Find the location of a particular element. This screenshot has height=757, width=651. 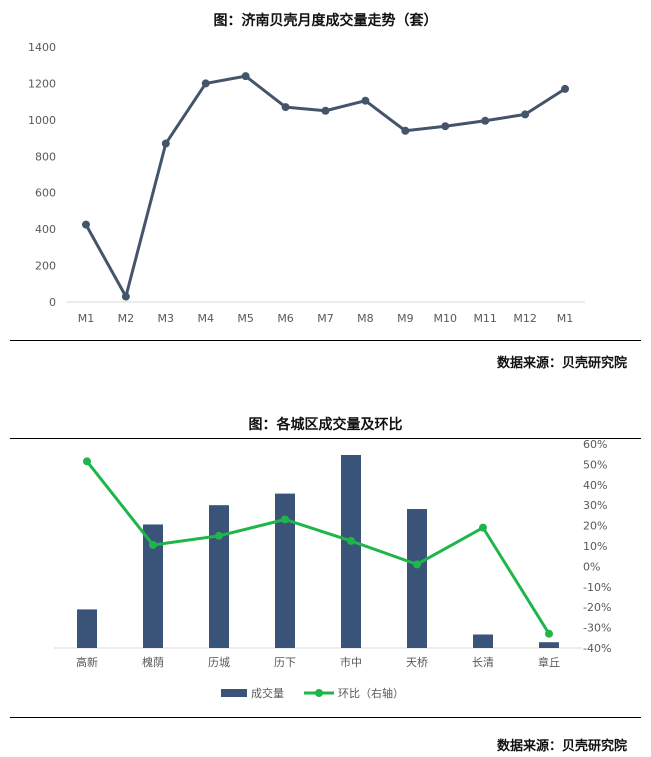

x-tick-label: M7 is located at coordinates (325, 318).